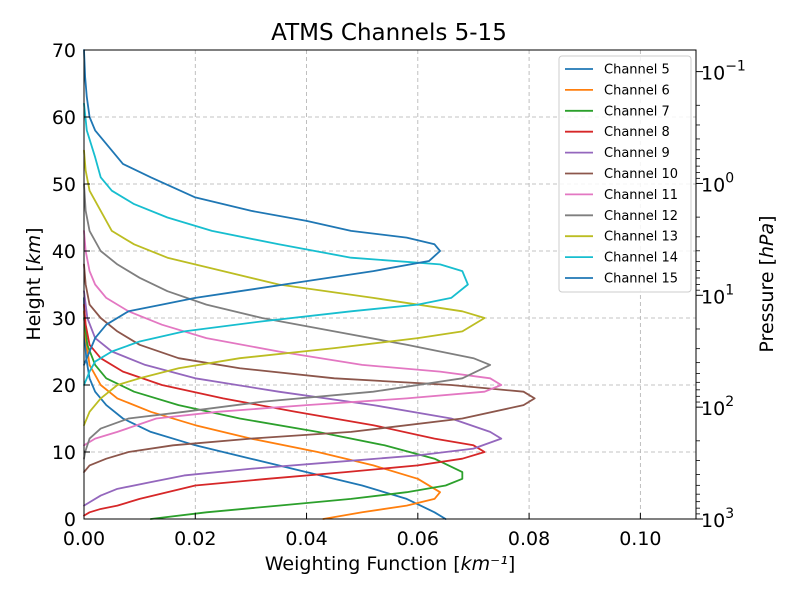 Image resolution: width=800 pixels, height=600 pixels. What do you see at coordinates (641, 195) in the screenshot?
I see `legend-label: Channel 11` at bounding box center [641, 195].